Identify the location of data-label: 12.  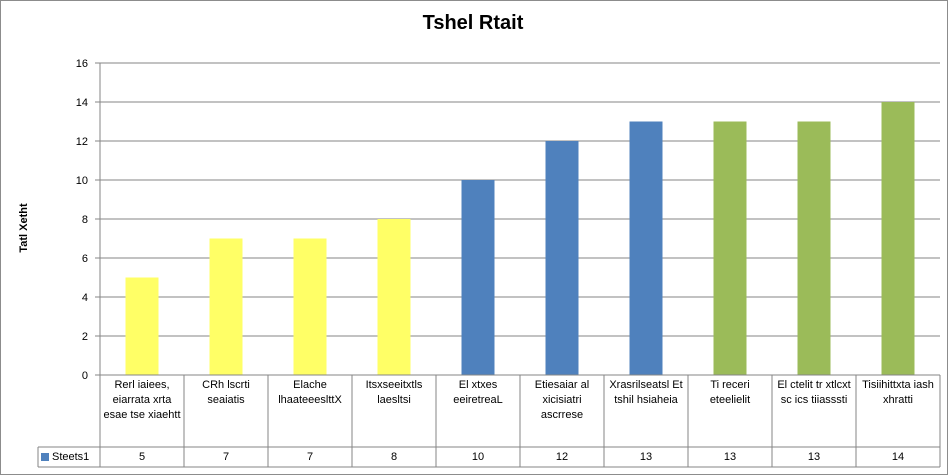
(562, 457).